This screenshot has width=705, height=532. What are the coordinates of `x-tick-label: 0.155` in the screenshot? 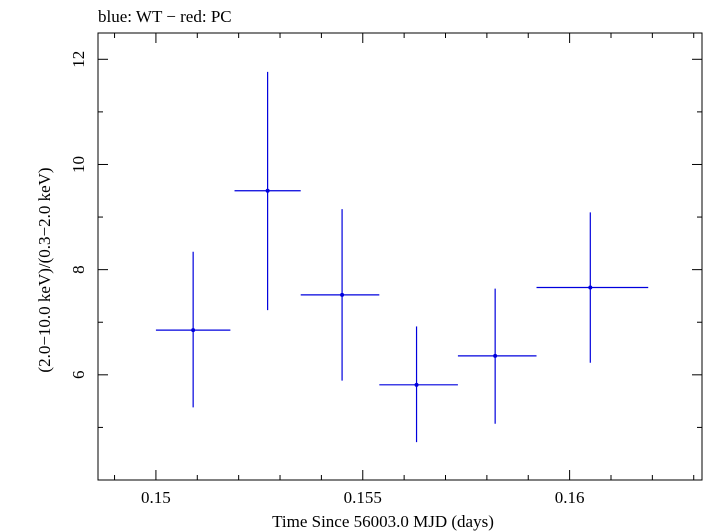 It's located at (363, 497).